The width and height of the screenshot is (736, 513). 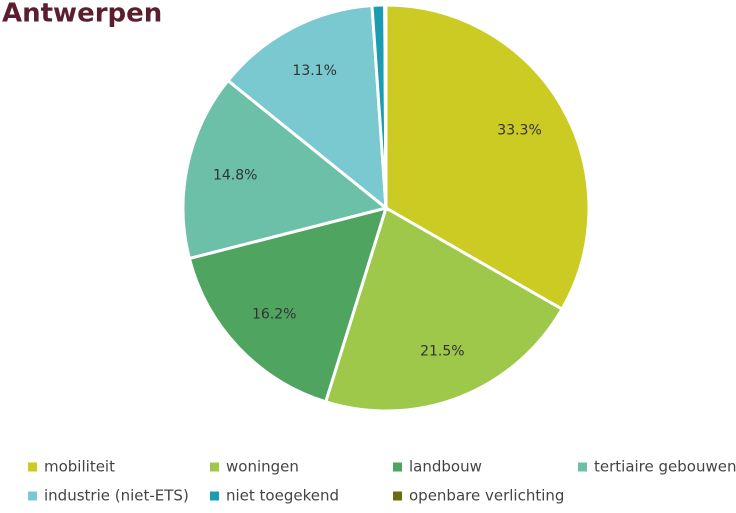 I want to click on legend-label: tertiaire gebouwen, so click(x=665, y=467).